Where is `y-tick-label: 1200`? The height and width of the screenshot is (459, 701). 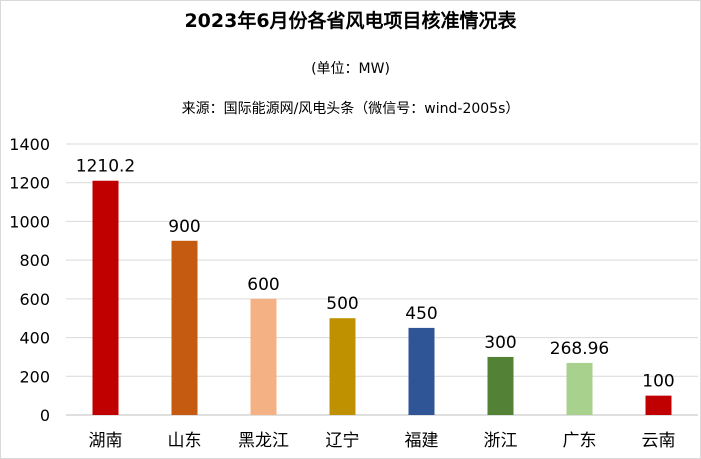
y-tick-label: 1200 is located at coordinates (29, 183).